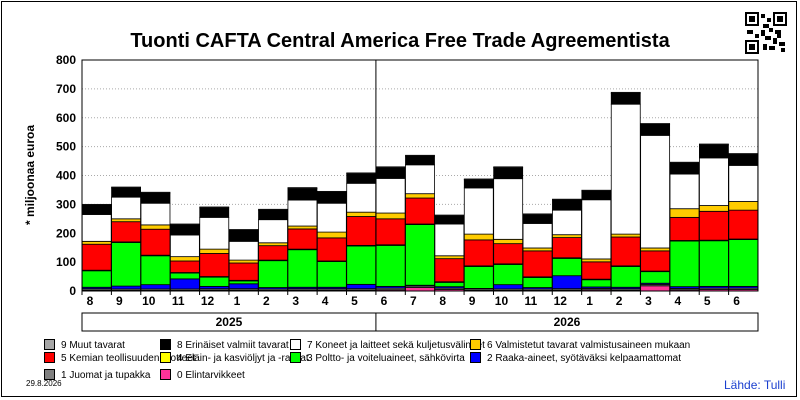 The width and height of the screenshot is (800, 400). What do you see at coordinates (295, 301) in the screenshot?
I see `x-tick-label: 3` at bounding box center [295, 301].